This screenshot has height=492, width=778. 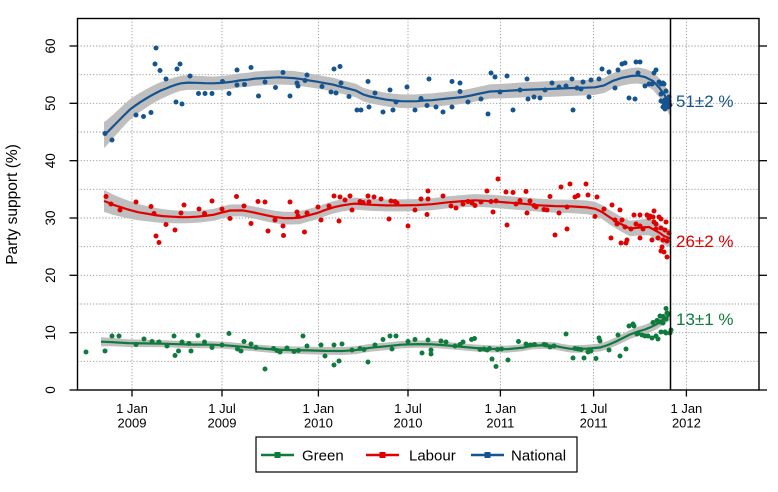 What do you see at coordinates (705, 319) in the screenshot?
I see `svg-text: 13±1 %` at bounding box center [705, 319].